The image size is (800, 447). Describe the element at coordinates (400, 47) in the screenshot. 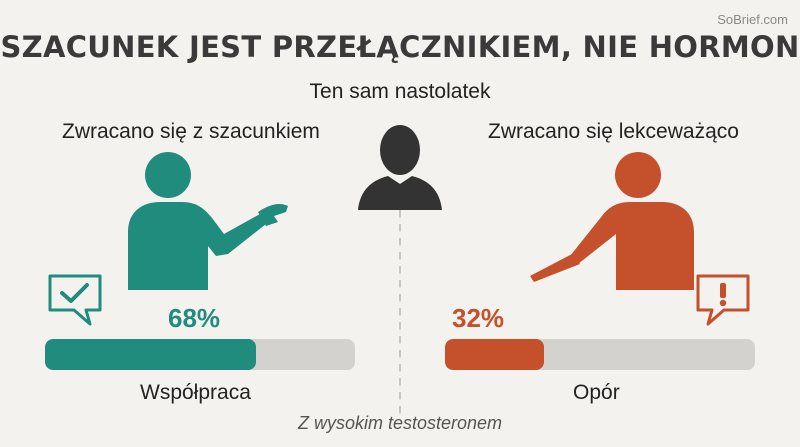

I see `page-title: SZACUNEK JEST PRZEŁĄCZNIKIEM, NIE HORMON` at that location.